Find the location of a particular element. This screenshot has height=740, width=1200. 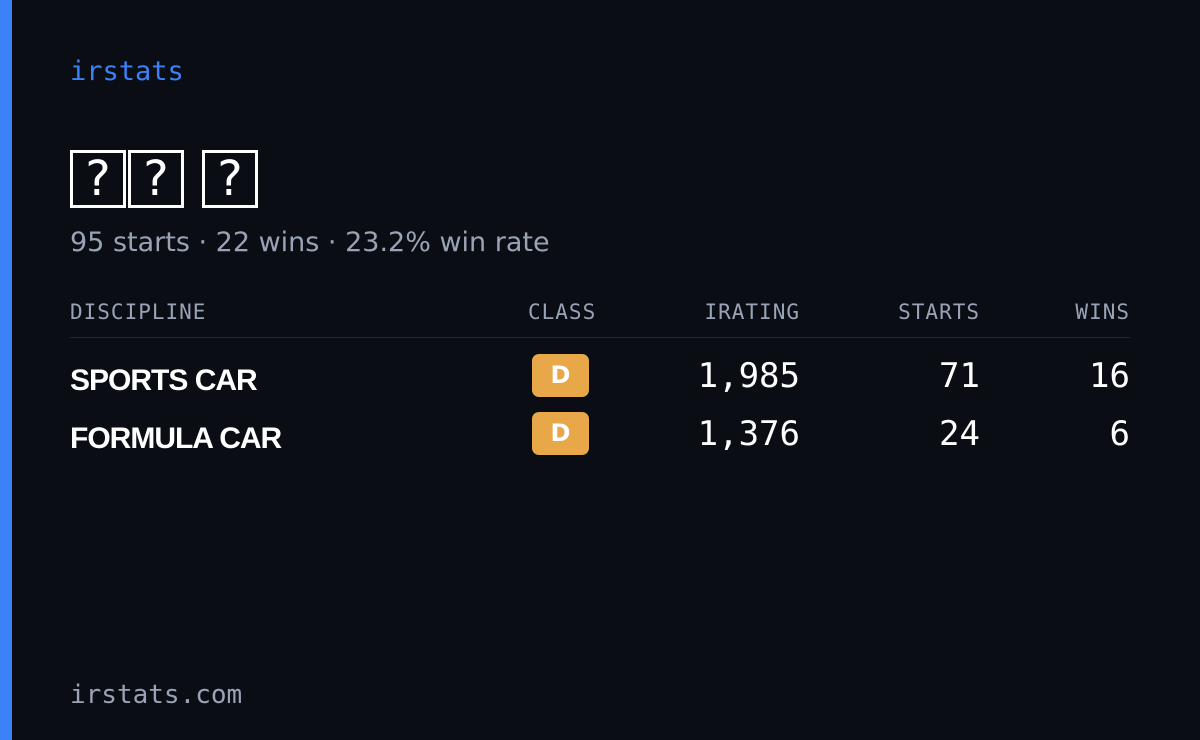

header-rule is located at coordinates (600, 337).